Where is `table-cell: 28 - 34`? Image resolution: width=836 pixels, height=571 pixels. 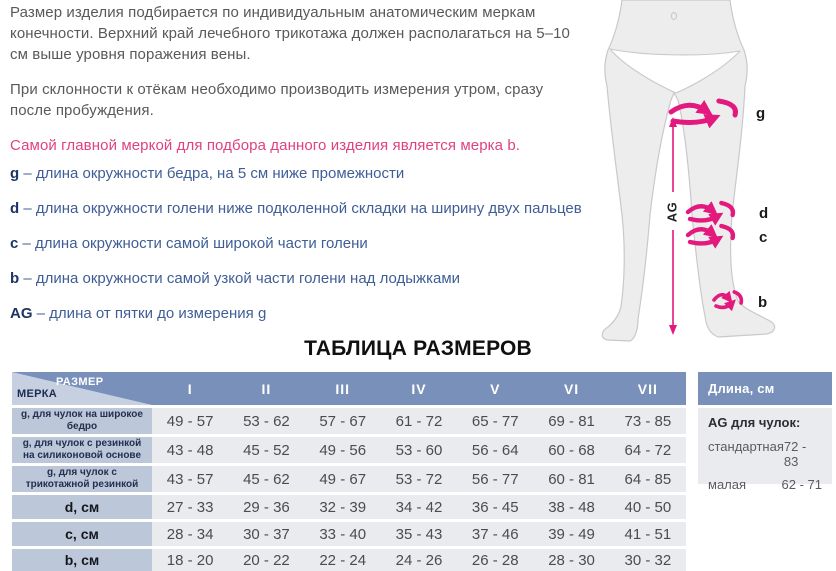 table-cell: 28 - 34 is located at coordinates (190, 534).